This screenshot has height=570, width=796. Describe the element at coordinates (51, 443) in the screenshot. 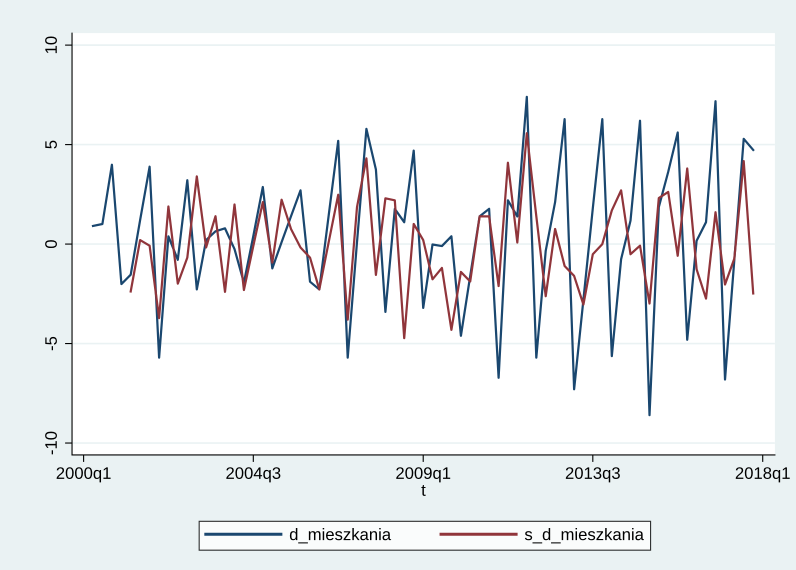

I see `y-tick-label: -10` at that location.